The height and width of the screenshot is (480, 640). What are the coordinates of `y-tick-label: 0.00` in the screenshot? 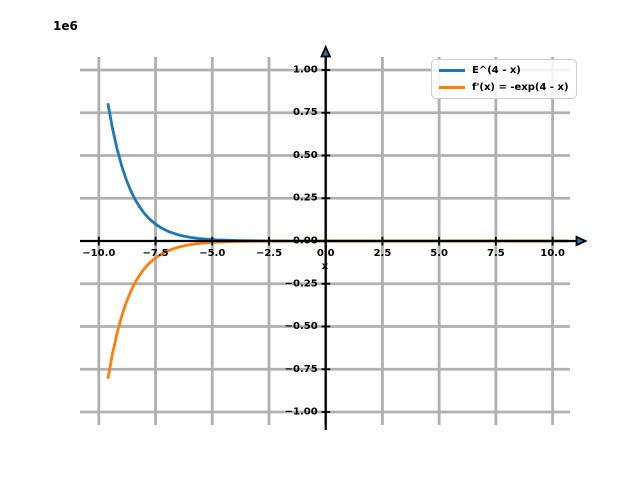 It's located at (305, 241).